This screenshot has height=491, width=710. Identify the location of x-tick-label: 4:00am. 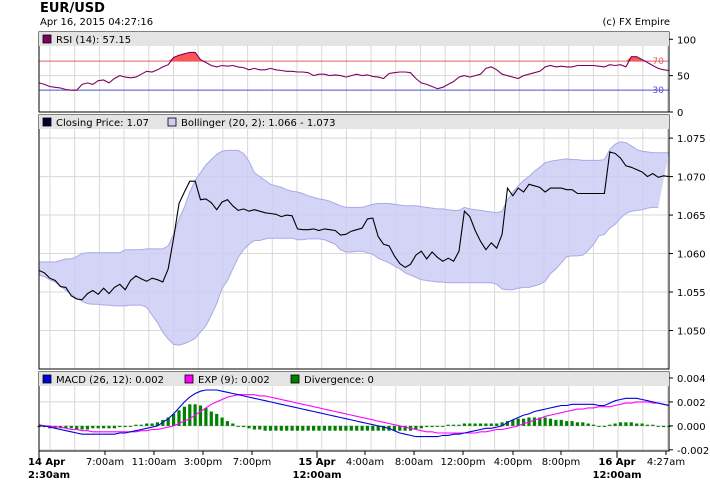
(365, 462).